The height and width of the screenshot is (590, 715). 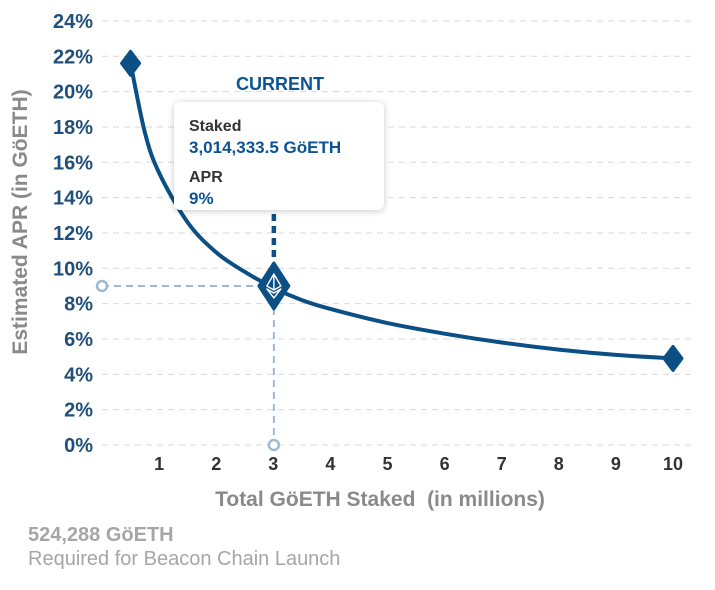 I want to click on tooltip-apr-value: 9%, so click(x=201, y=198).